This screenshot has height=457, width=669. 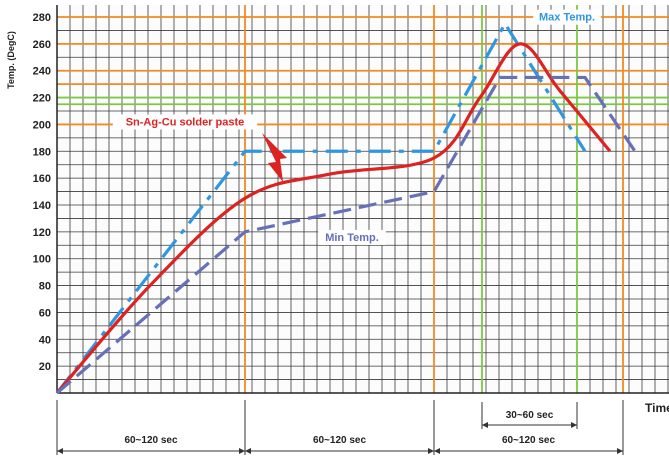 What do you see at coordinates (42, 192) in the screenshot?
I see `y-tick-labels: 20 40 60 80 100 120 140 160 180 200 220 240 260 280` at bounding box center [42, 192].